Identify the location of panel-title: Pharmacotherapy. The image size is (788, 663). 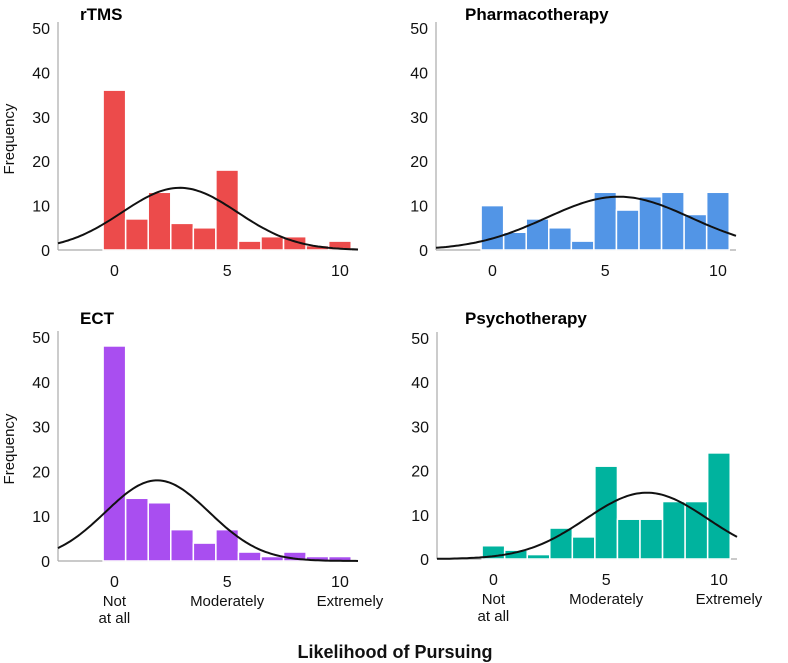
(537, 14).